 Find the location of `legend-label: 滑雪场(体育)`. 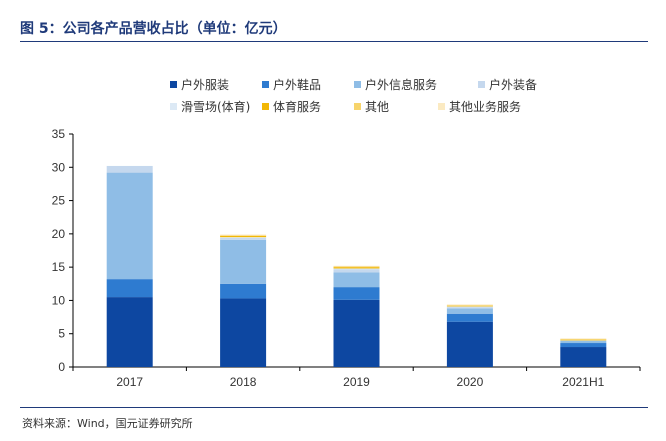

legend-label: 滑雪场(体育) is located at coordinates (216, 107).